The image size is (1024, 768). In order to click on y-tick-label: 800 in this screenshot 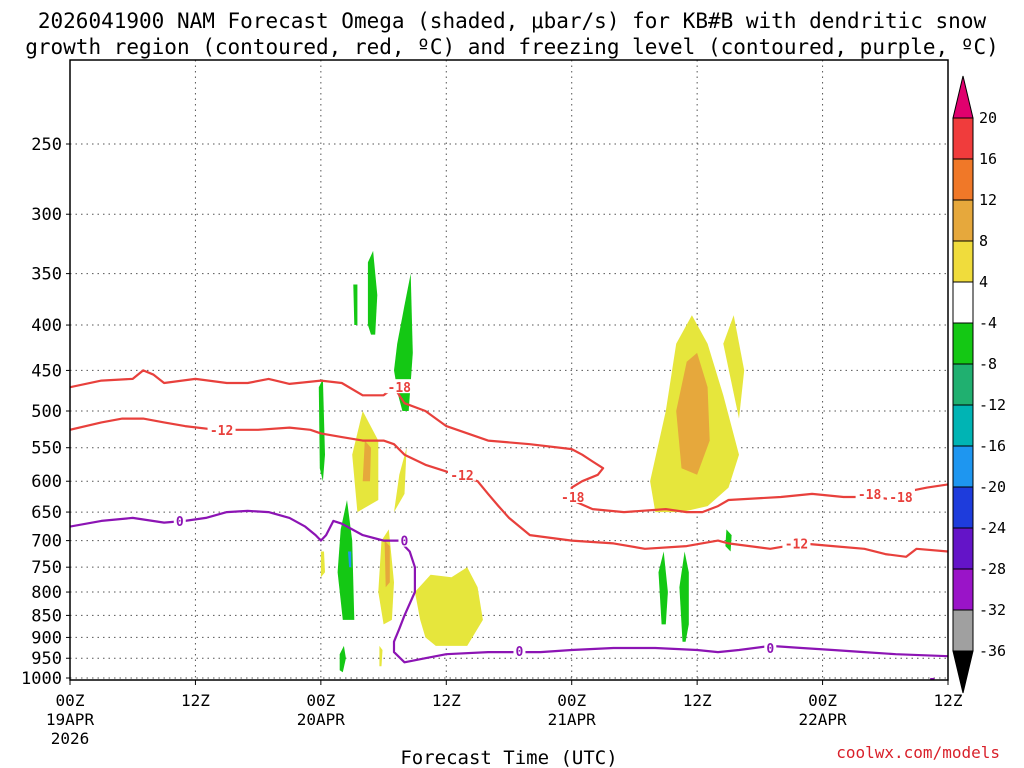, I will do `click(46, 593)`.